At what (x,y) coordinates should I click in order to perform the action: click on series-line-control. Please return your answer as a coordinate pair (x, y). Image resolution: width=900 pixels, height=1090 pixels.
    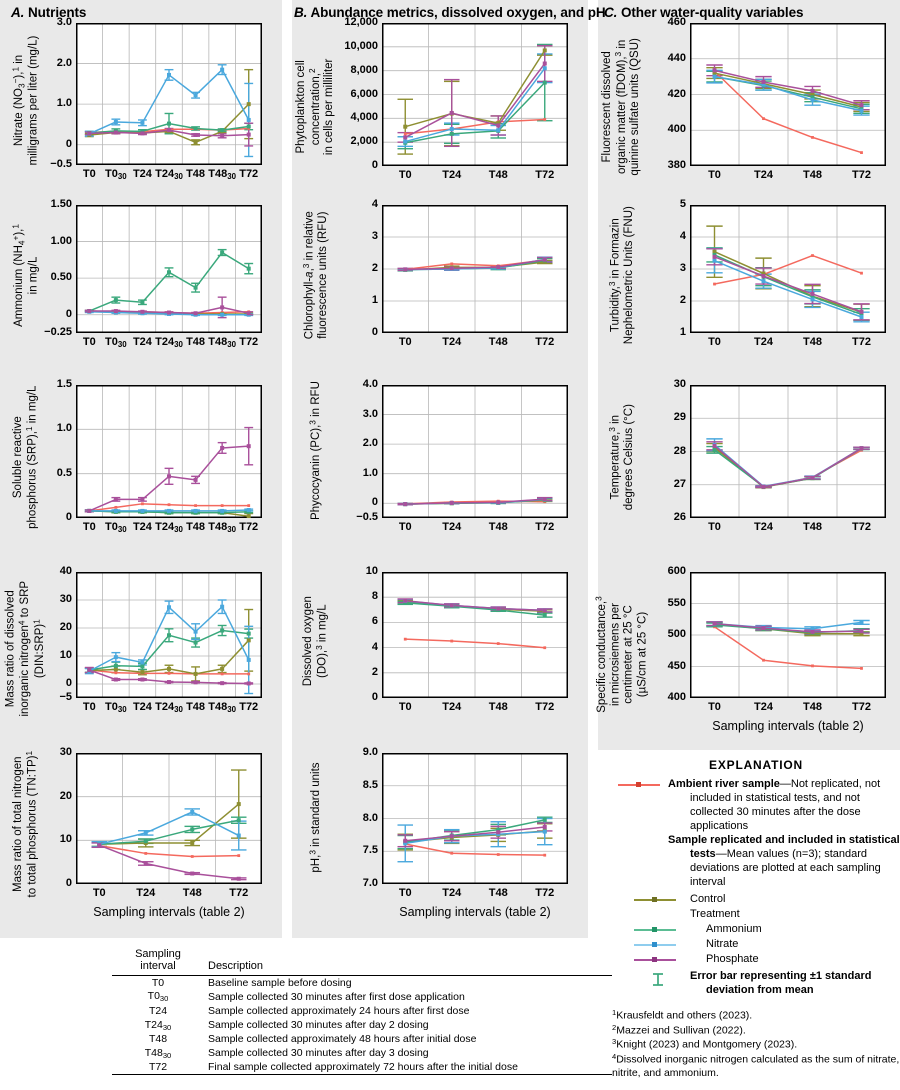
    Looking at the image, I should click on (475, 89).